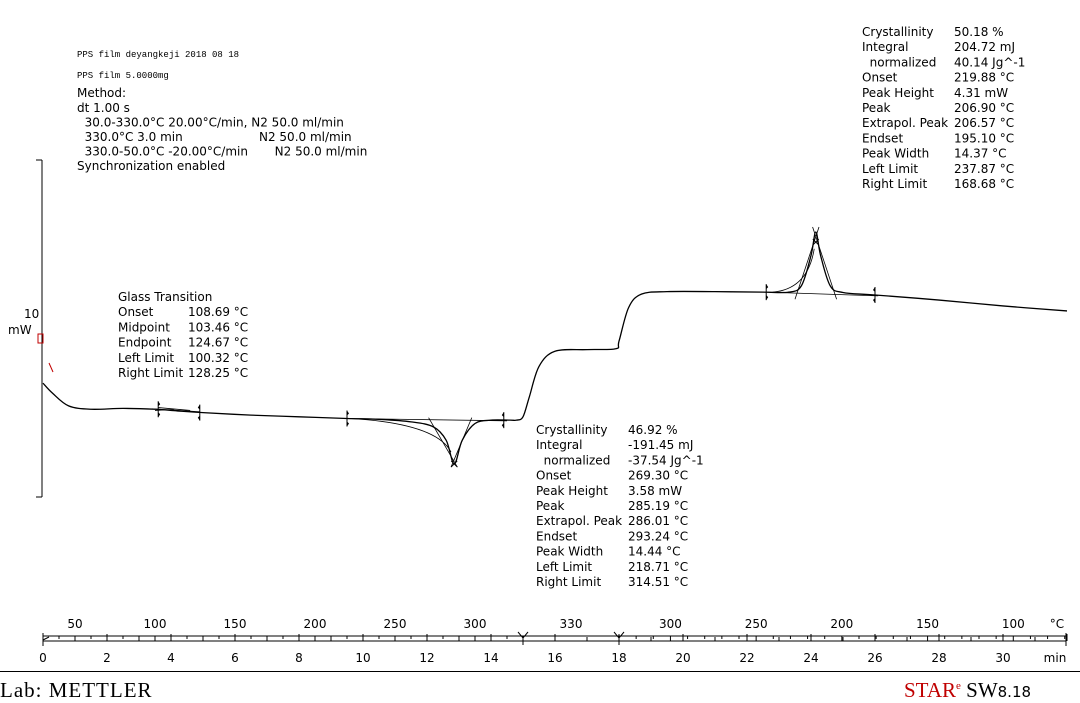  I want to click on time-tick-label: 20, so click(682, 658).